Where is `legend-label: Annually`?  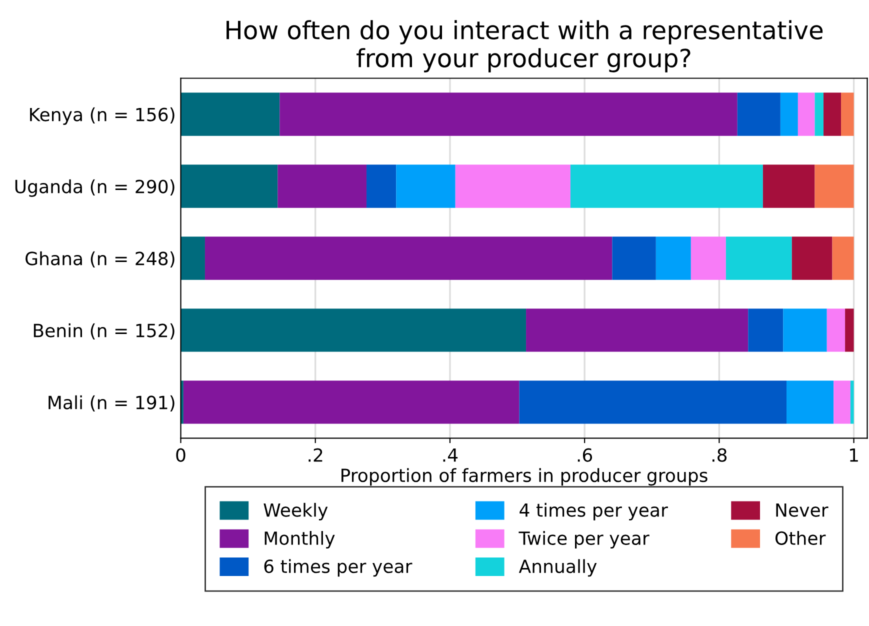
legend-label: Annually is located at coordinates (557, 568).